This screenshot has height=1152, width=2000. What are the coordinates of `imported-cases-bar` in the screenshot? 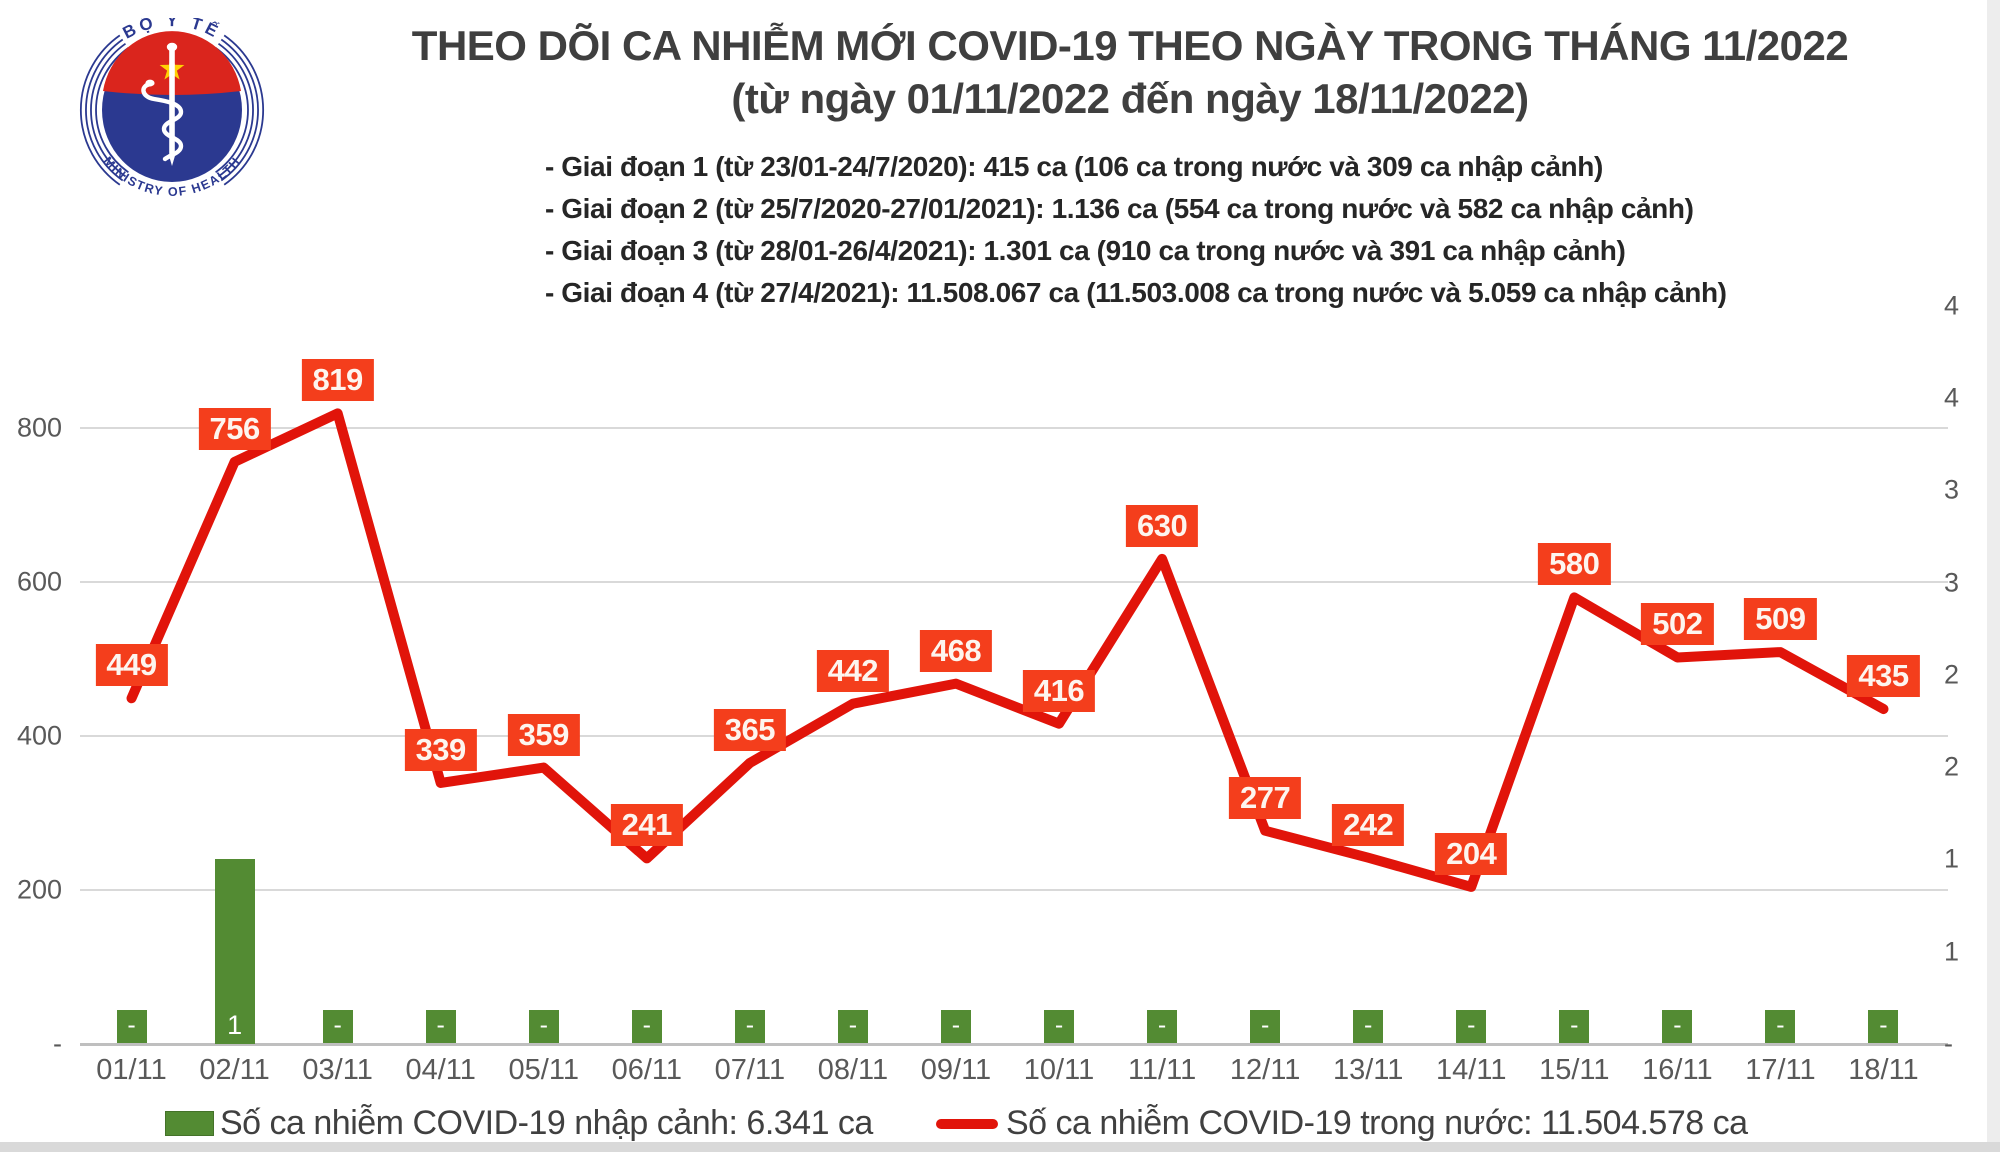 It's located at (234, 951).